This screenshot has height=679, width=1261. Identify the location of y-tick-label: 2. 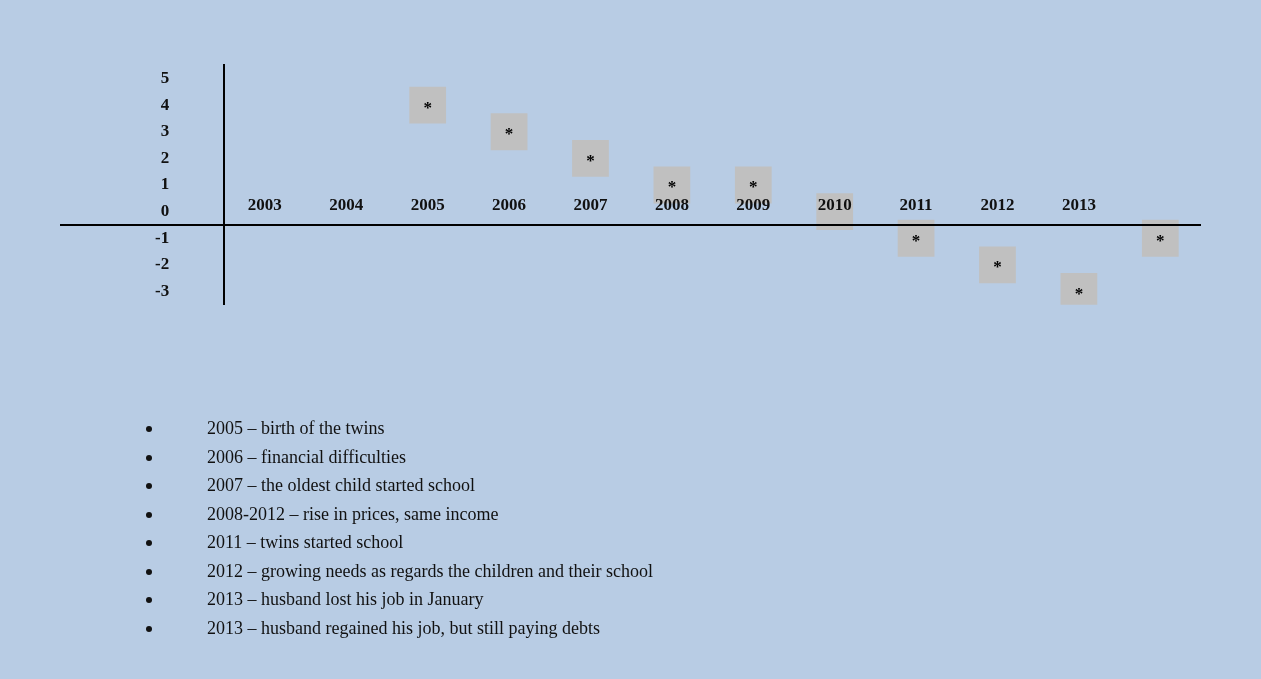
(165, 157).